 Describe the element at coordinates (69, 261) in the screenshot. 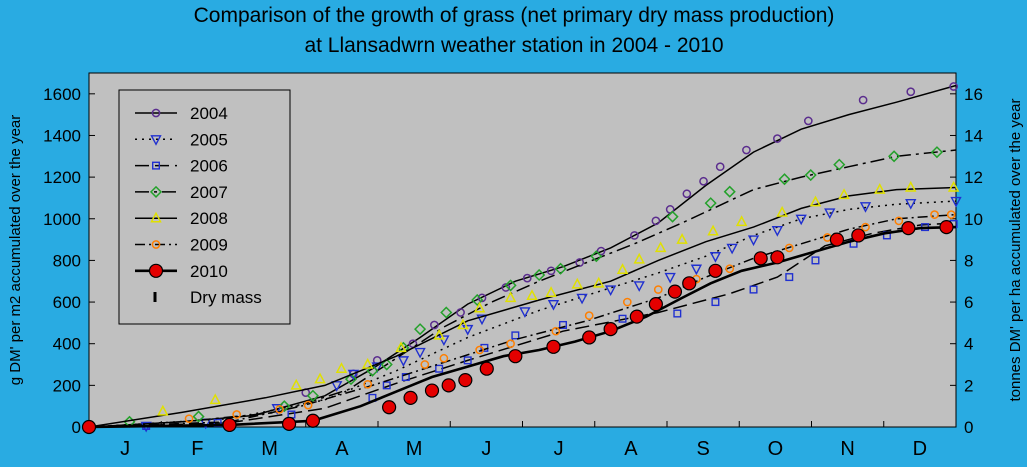

I see `left-axis: 0 200 400 600 800 1000 1200 1400 1600` at that location.